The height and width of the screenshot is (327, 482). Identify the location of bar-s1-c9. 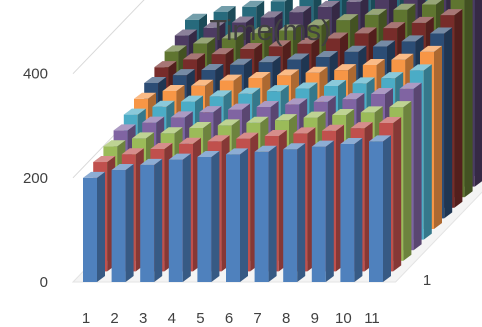
(322, 211).